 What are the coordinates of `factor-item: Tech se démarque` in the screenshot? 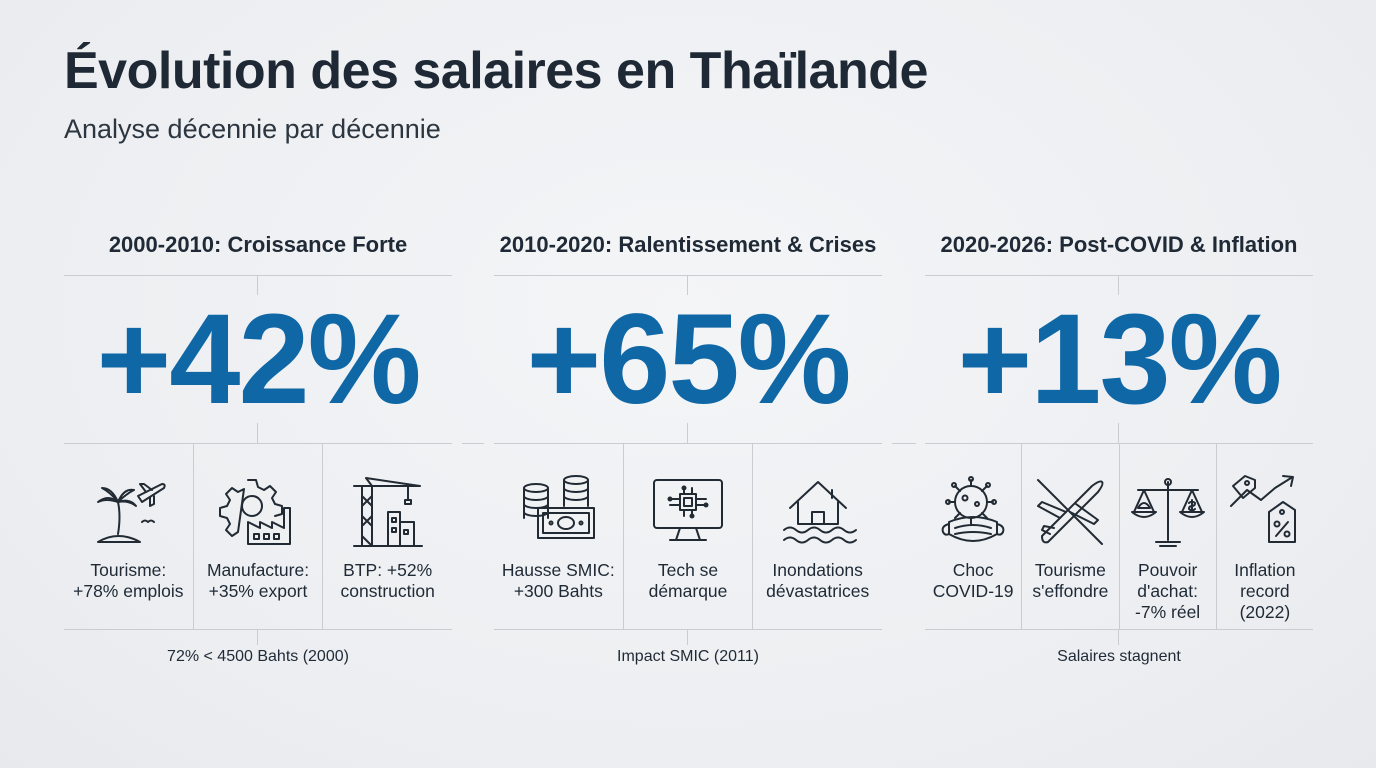 It's located at (687, 536).